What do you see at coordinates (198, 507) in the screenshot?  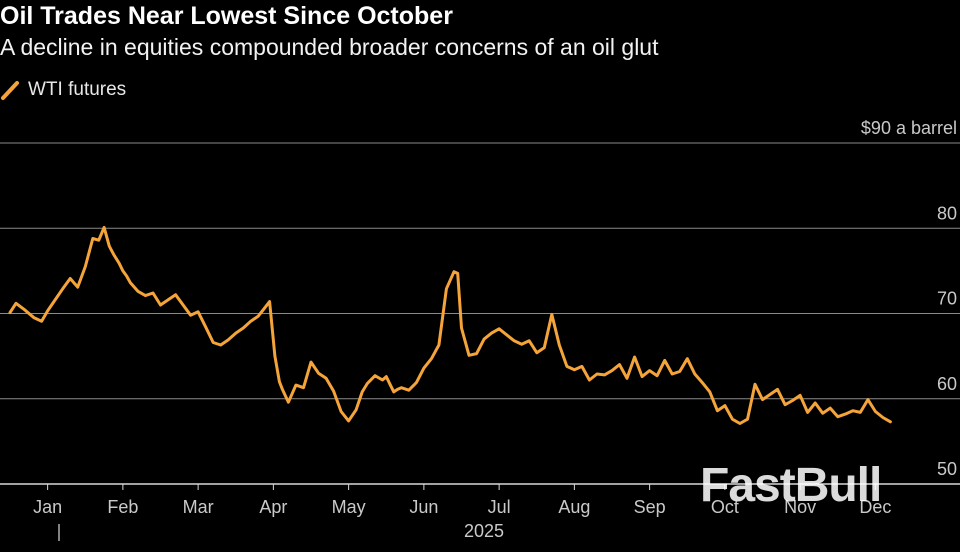 I see `x-tick-label: Mar` at bounding box center [198, 507].